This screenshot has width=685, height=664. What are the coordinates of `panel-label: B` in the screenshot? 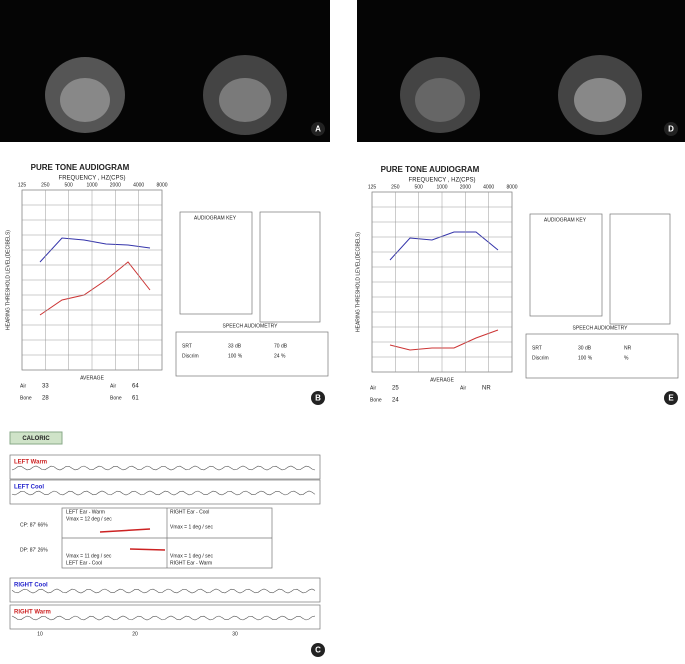 It's located at (318, 398).